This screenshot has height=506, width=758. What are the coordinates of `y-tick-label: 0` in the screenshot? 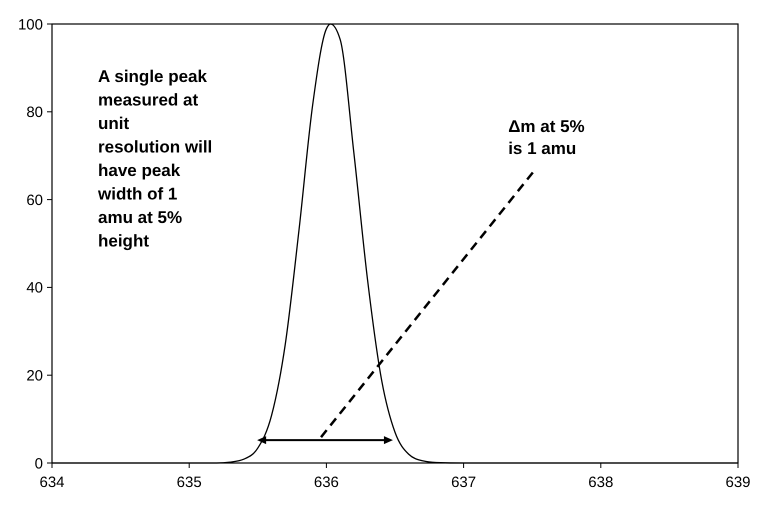 It's located at (38, 463).